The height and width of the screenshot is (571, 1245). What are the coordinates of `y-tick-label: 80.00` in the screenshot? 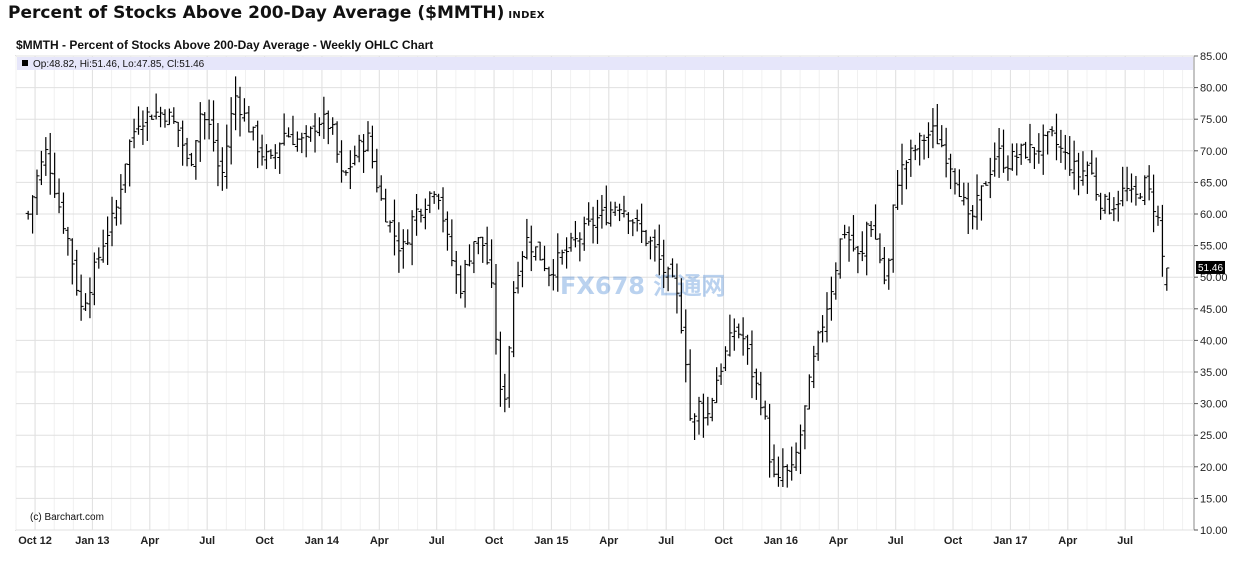 It's located at (1214, 89).